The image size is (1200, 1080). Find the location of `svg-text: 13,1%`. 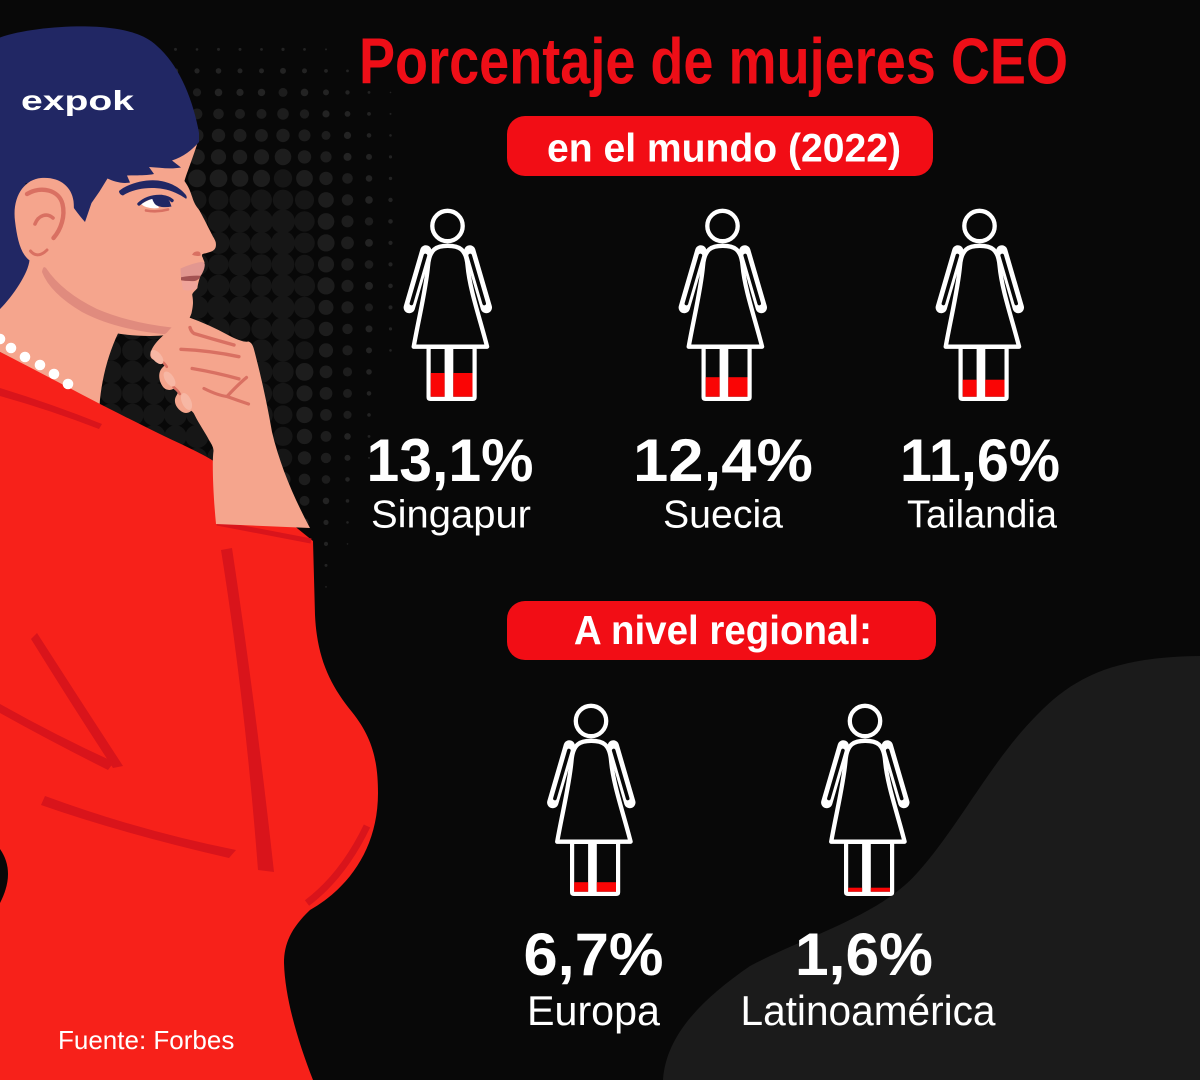

svg-text: 13,1% is located at coordinates (450, 460).